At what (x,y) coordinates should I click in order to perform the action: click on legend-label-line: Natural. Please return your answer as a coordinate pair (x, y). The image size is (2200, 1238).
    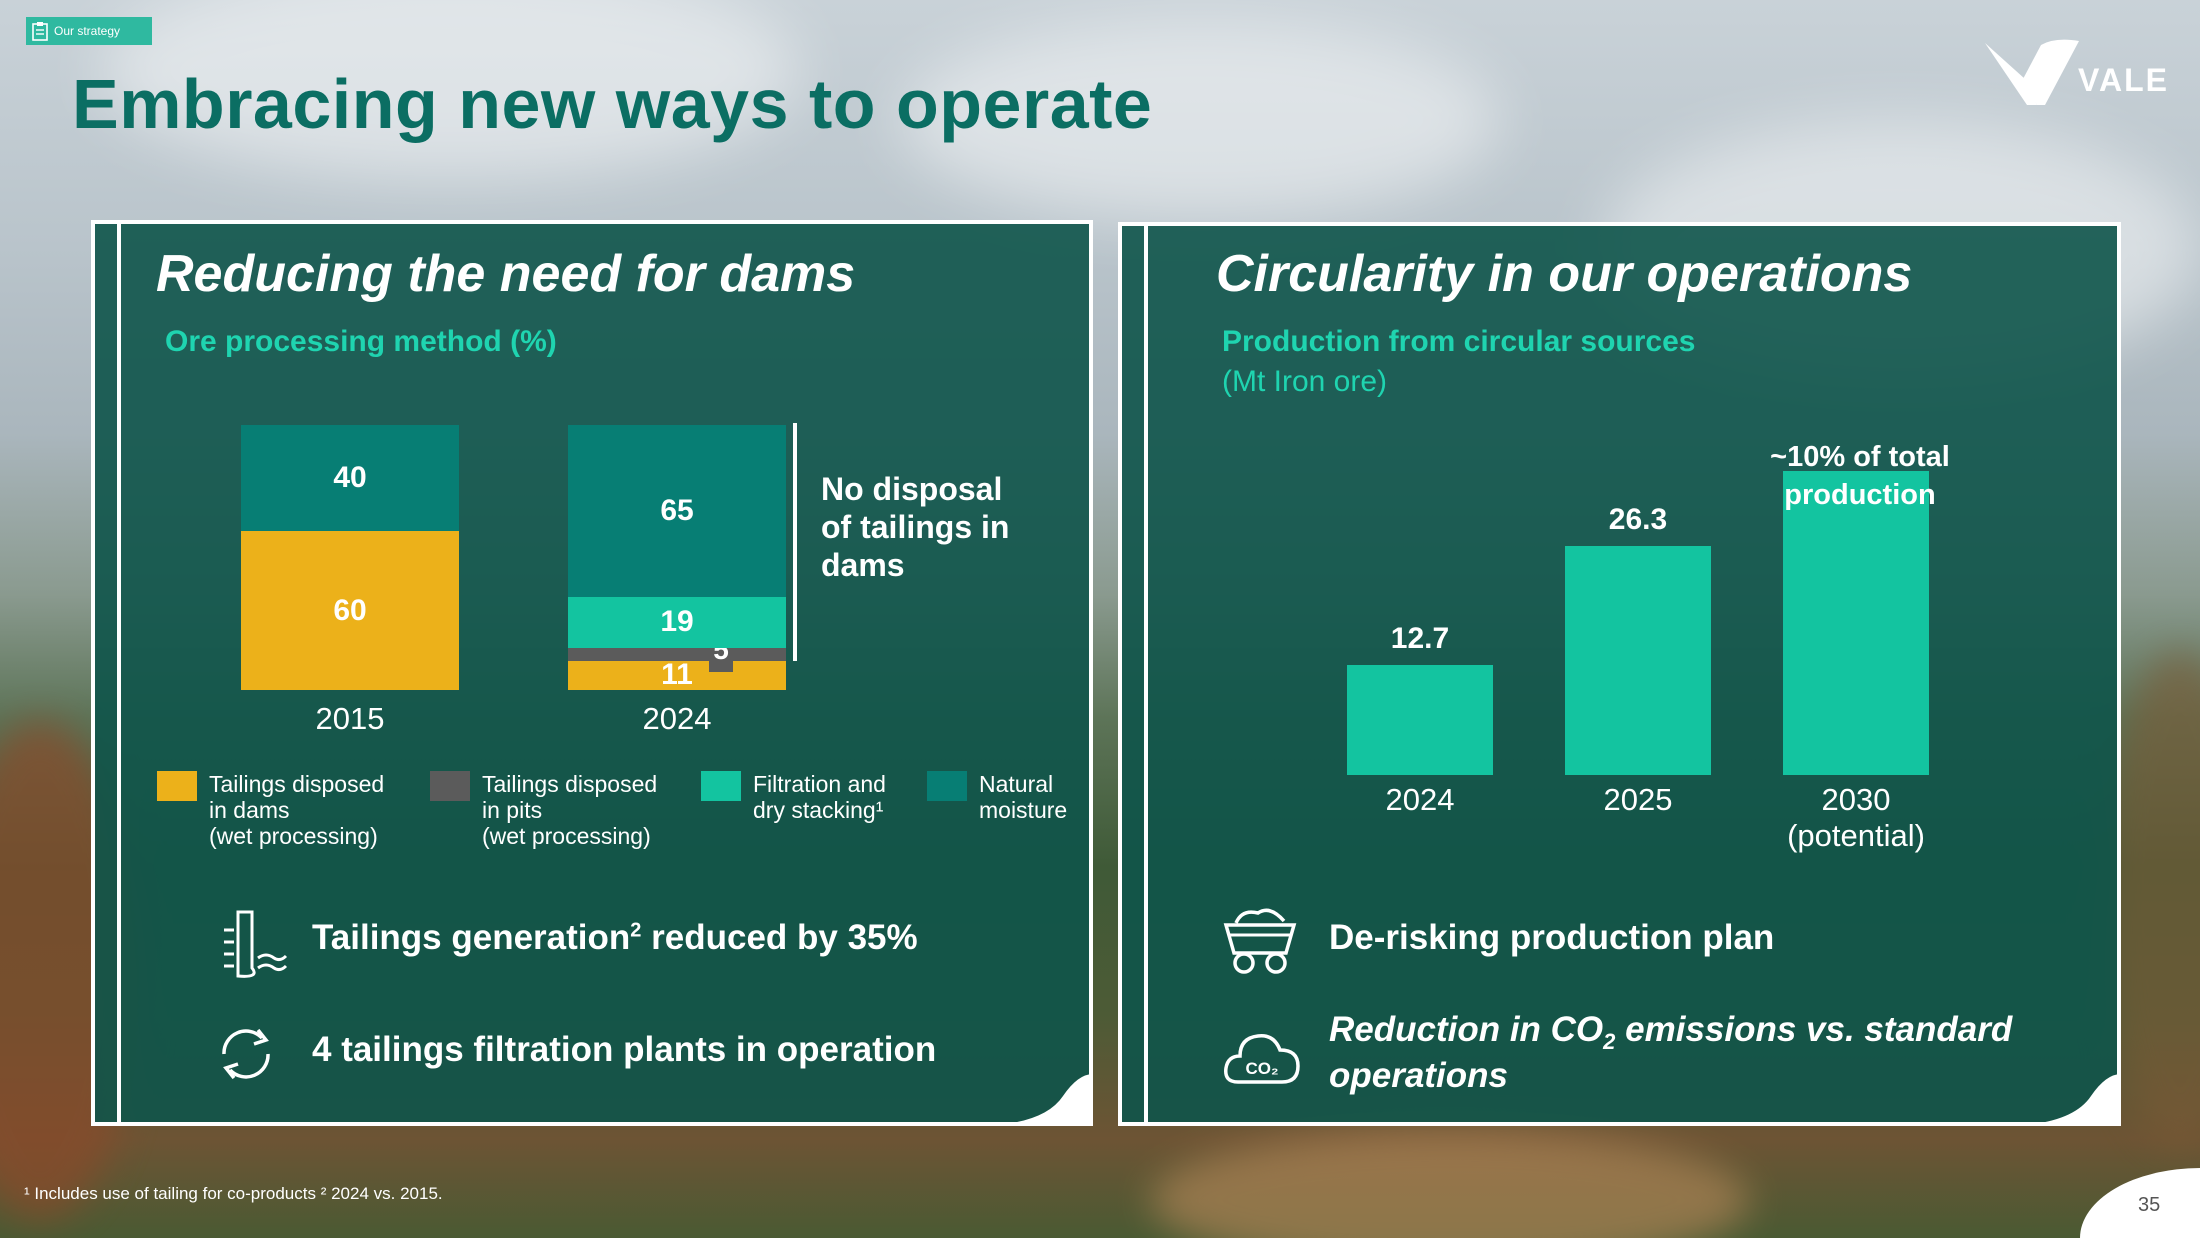
    Looking at the image, I should click on (1016, 784).